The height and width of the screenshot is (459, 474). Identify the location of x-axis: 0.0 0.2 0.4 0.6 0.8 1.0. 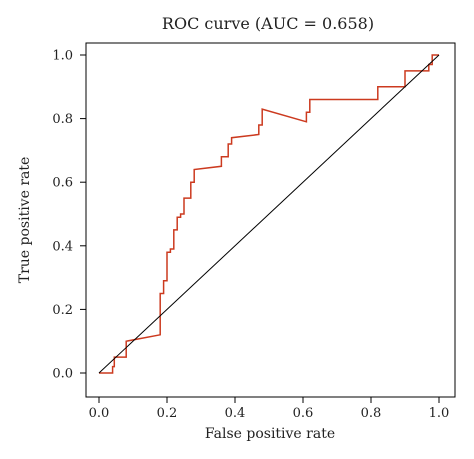
(269, 409).